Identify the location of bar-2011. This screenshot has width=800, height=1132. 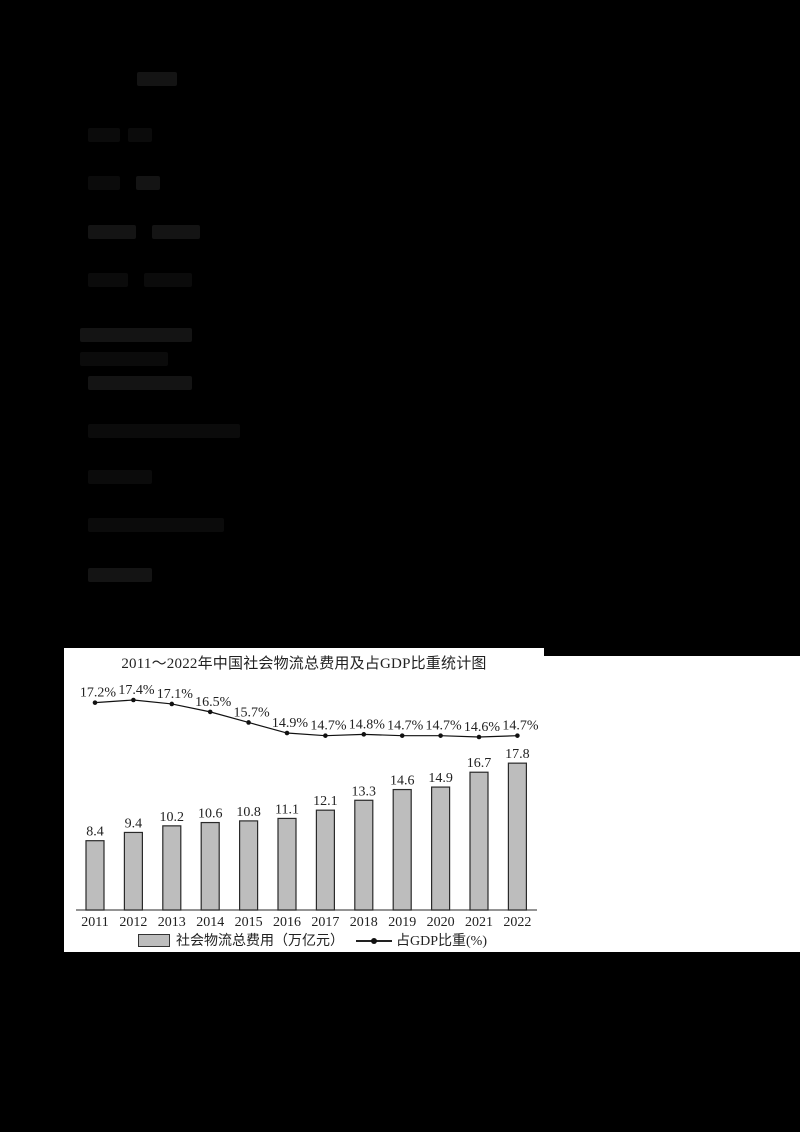
(95, 875).